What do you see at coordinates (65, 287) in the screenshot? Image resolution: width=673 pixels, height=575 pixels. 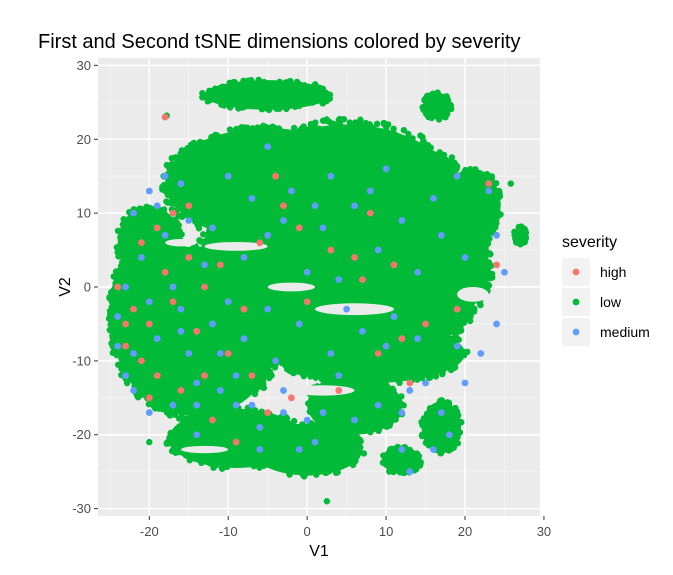 I see `y-axis-title: V2` at bounding box center [65, 287].